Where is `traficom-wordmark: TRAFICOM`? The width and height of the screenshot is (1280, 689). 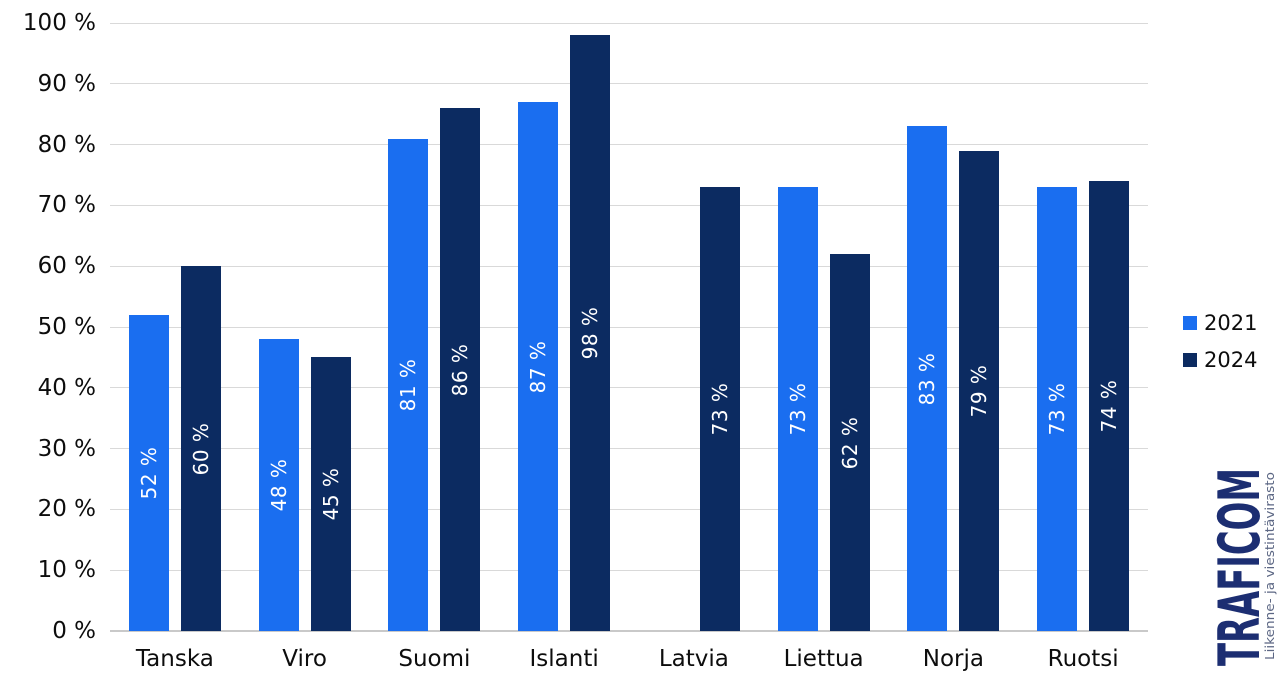 traficom-wordmark: TRAFICOM is located at coordinates (1240, 567).